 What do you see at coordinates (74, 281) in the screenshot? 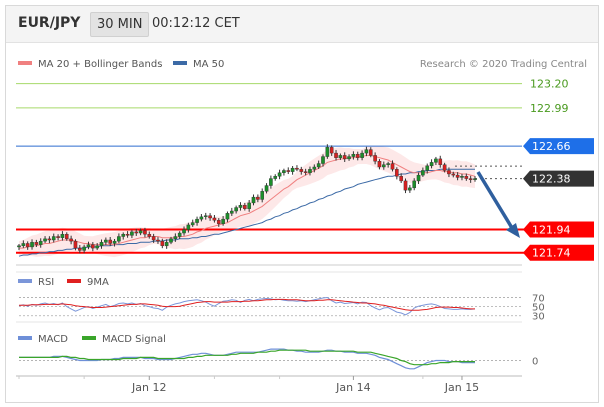
I see `rsi-ma-legend-swatch` at bounding box center [74, 281].